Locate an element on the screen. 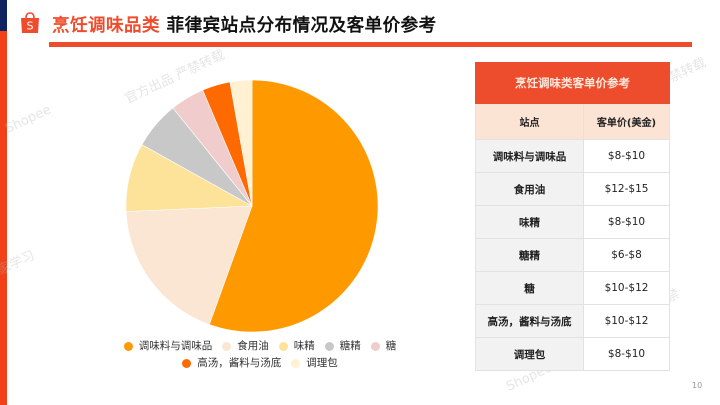  title-accent: 烹饪调味品类 is located at coordinates (106, 26).